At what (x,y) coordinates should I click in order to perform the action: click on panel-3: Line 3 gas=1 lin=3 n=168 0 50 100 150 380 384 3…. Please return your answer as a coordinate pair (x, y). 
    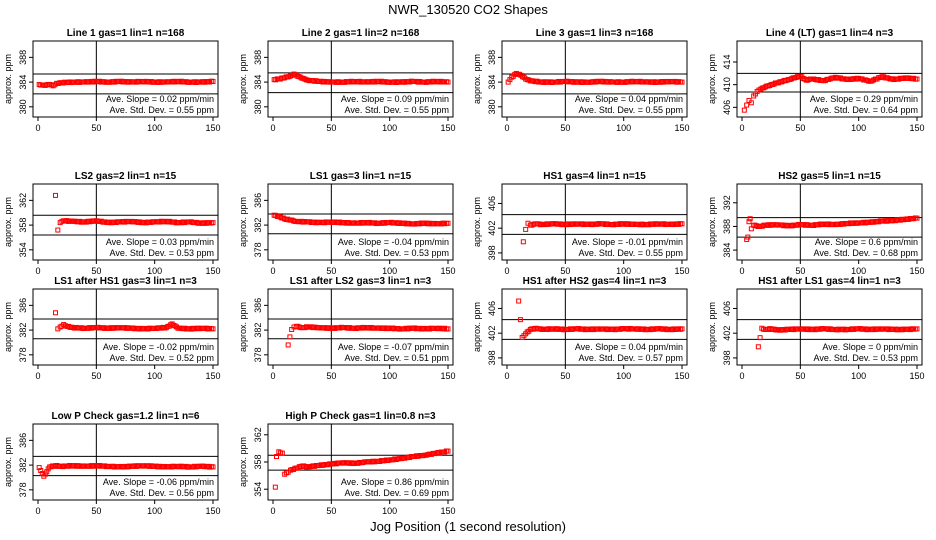
    Looking at the image, I should click on (581, 80).